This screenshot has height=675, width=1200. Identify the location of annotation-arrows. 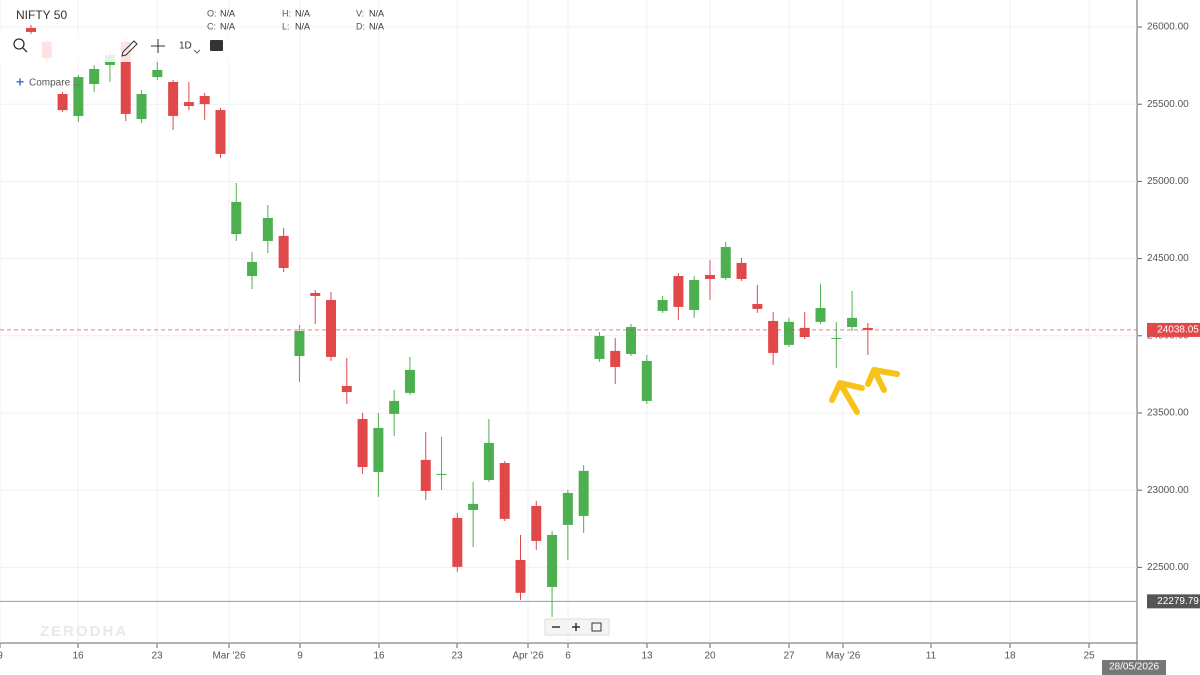
(864, 391).